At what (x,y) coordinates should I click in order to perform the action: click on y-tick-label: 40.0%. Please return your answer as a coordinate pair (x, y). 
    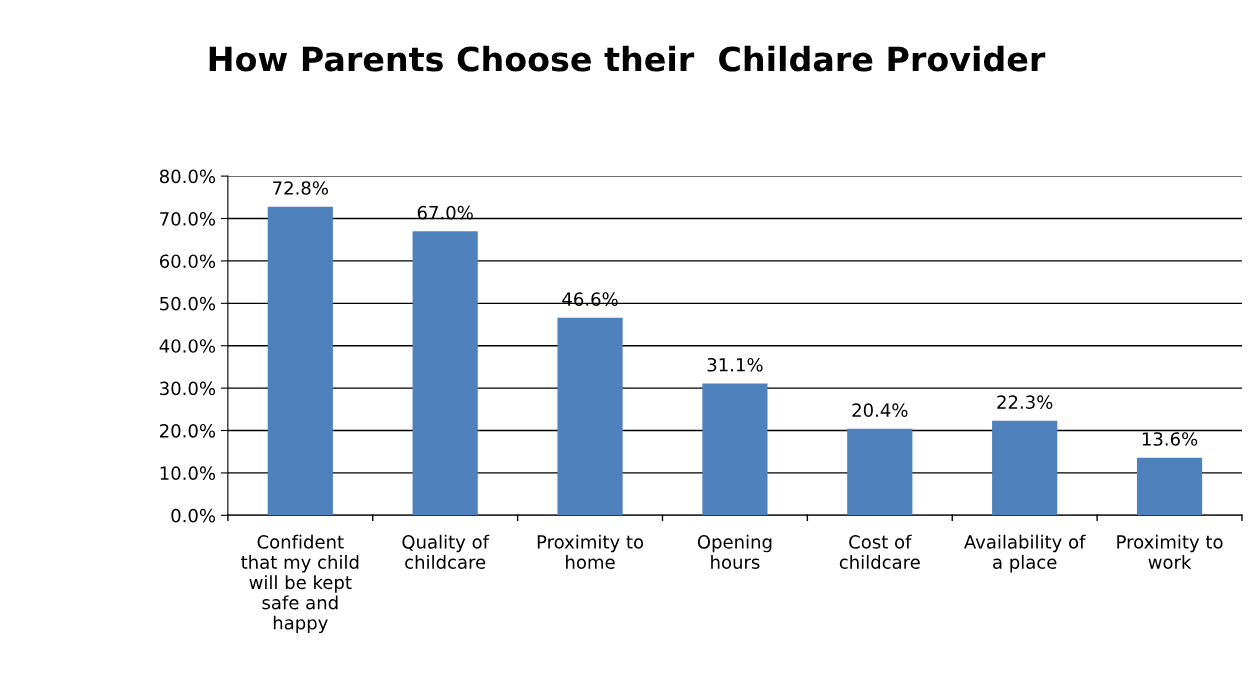
    Looking at the image, I should click on (187, 346).